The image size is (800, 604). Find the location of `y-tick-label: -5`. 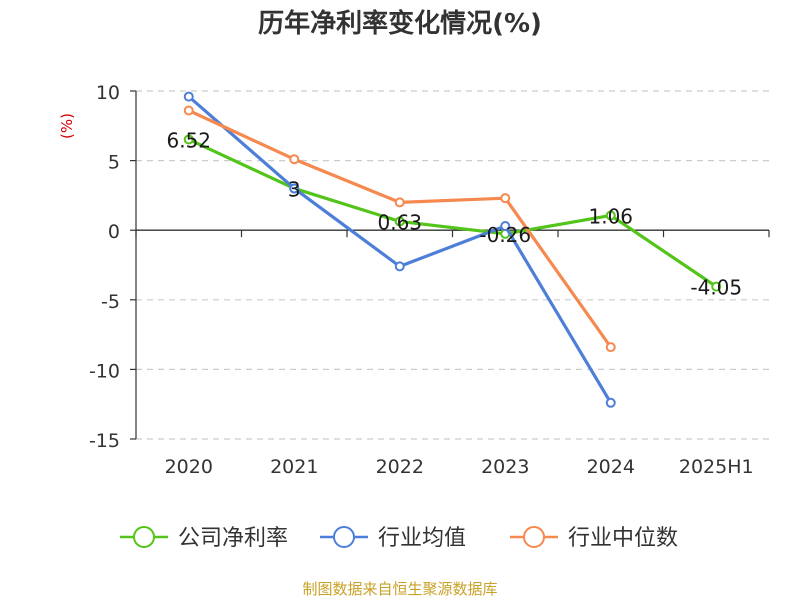

y-tick-label: -5 is located at coordinates (110, 302).